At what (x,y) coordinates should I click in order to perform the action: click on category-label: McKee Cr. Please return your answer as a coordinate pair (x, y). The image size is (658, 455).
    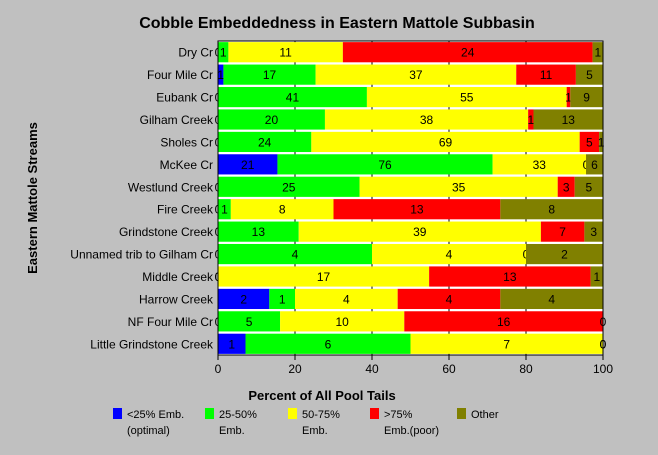
    Looking at the image, I should click on (186, 165).